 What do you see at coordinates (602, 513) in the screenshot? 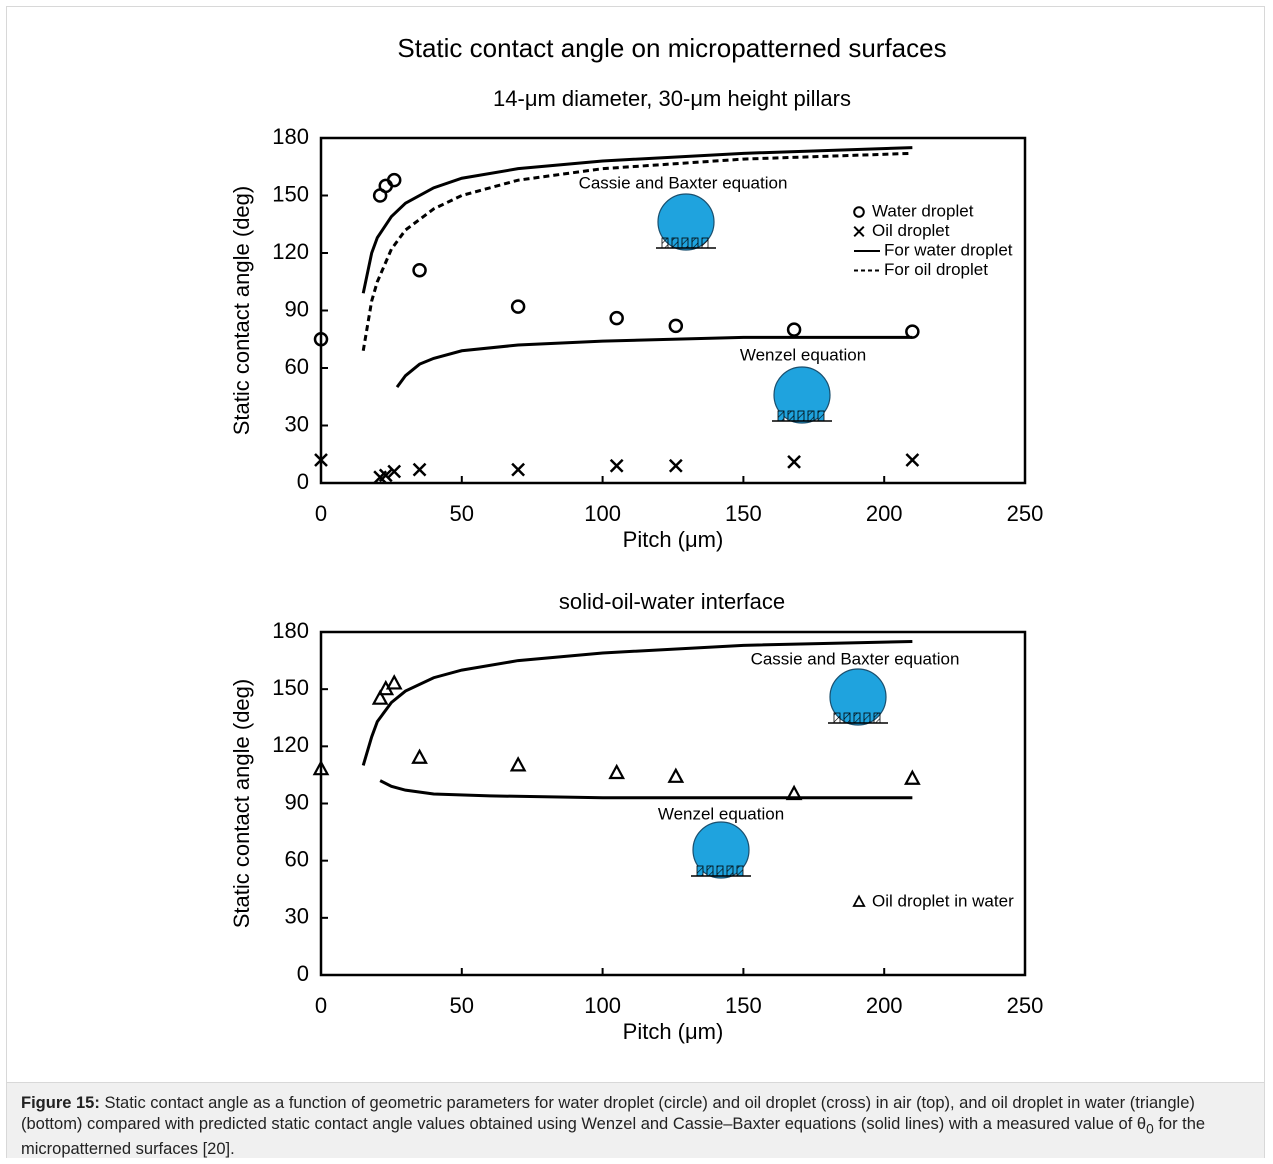
I see `x-tick-label: 100` at bounding box center [602, 513].